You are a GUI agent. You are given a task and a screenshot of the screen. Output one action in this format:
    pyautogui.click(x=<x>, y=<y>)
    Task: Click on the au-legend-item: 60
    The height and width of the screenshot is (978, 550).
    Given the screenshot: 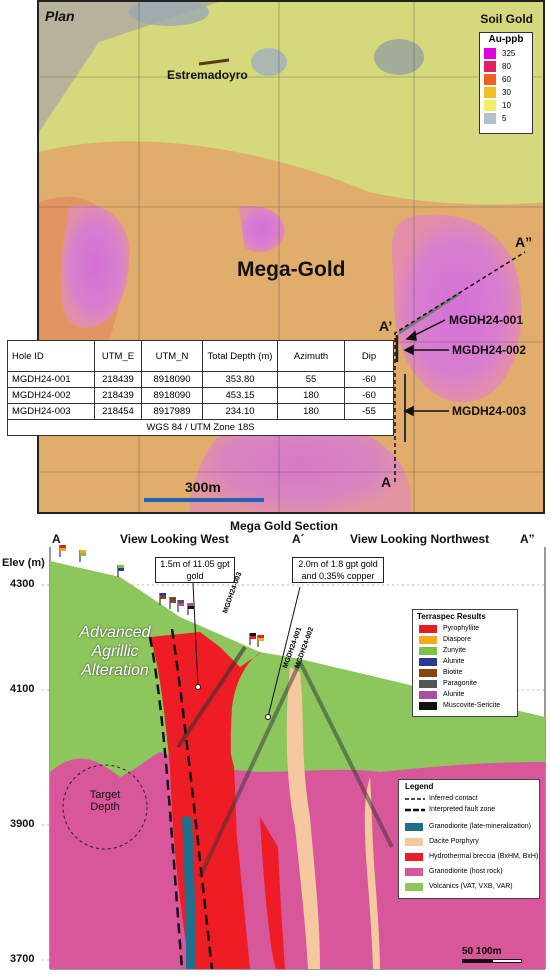 What is the action you would take?
    pyautogui.click(x=506, y=79)
    